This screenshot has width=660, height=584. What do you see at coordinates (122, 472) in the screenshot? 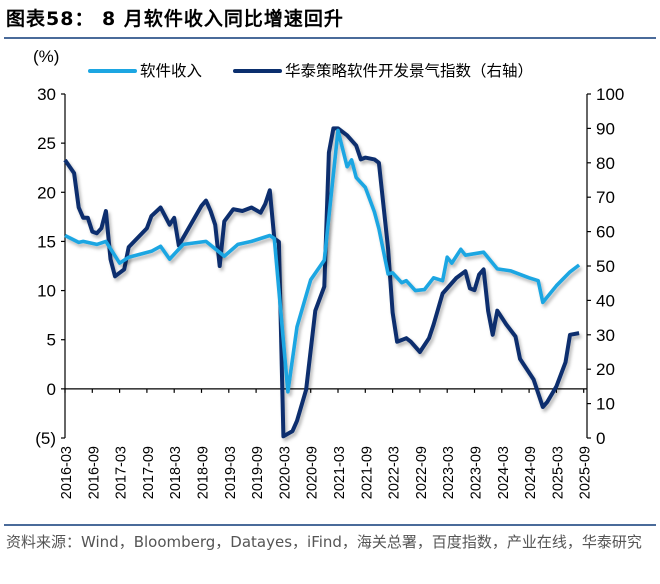
I see `x-tick-label: 2017-03` at bounding box center [122, 472].